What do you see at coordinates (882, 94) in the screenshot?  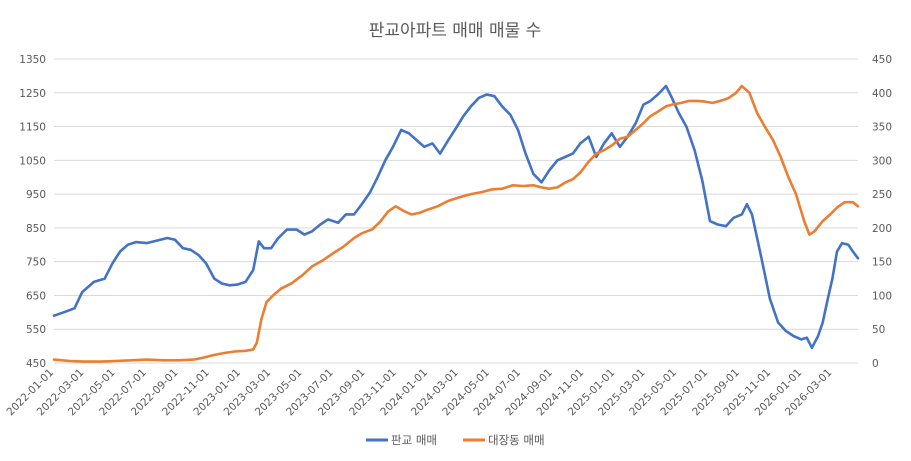 I see `right-tick-label: 400` at bounding box center [882, 94].